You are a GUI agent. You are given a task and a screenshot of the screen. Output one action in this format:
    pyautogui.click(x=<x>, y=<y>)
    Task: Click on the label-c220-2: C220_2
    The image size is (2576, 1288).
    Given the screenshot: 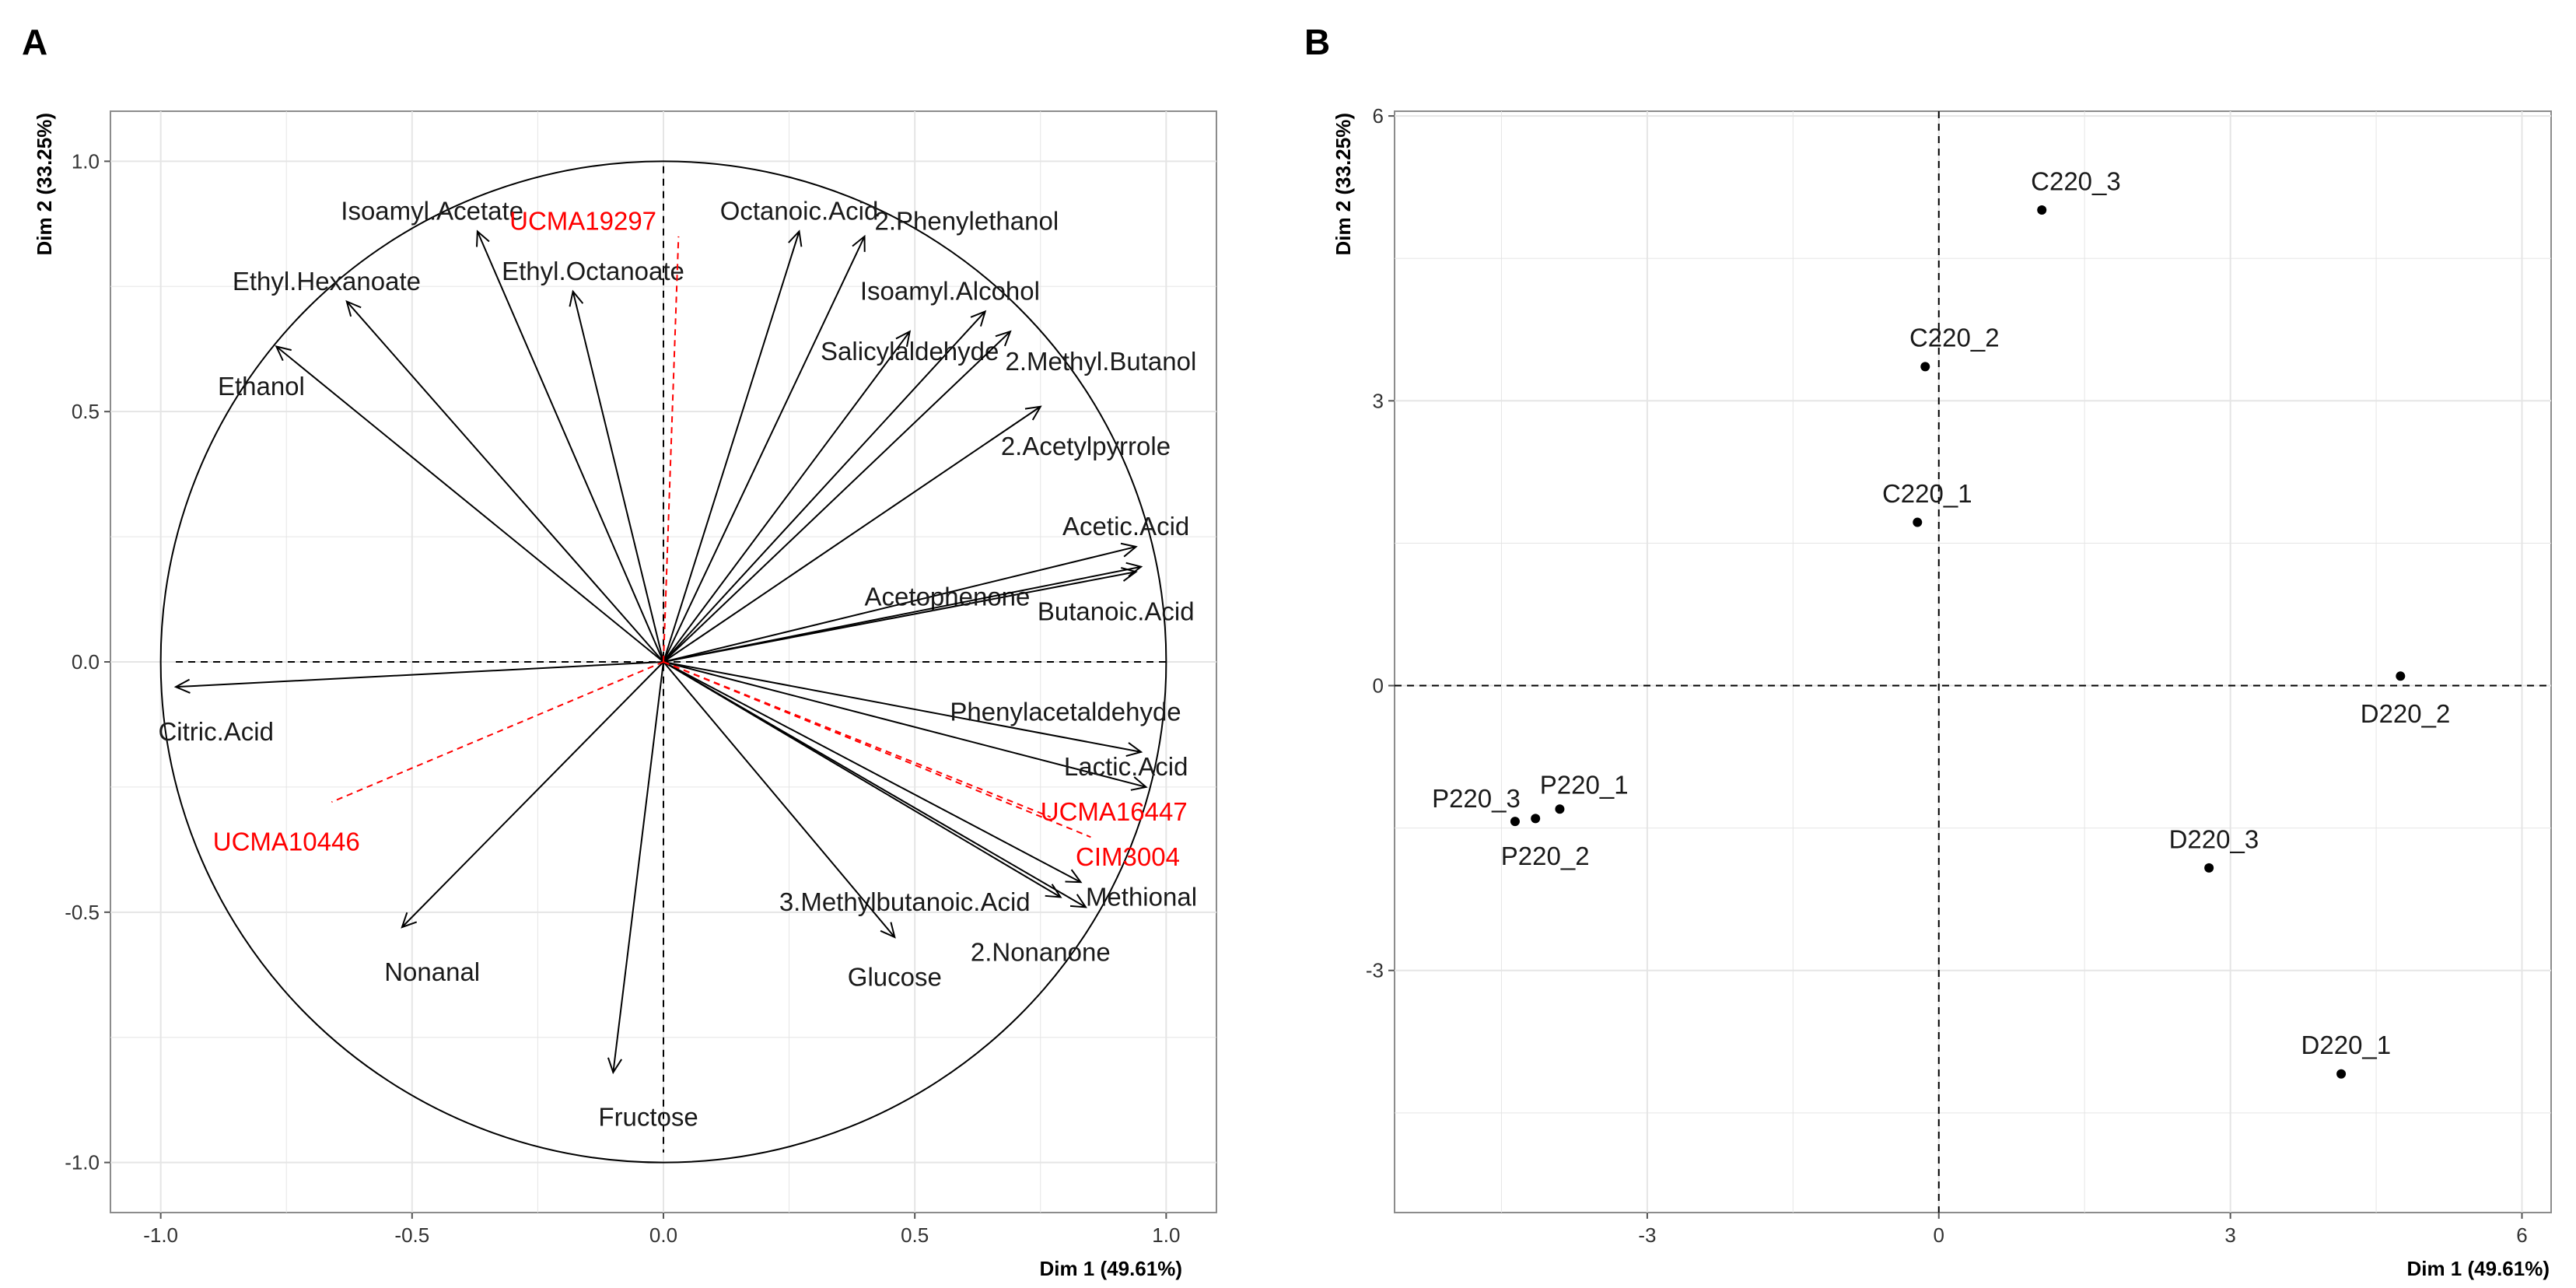 What is the action you would take?
    pyautogui.click(x=1955, y=338)
    